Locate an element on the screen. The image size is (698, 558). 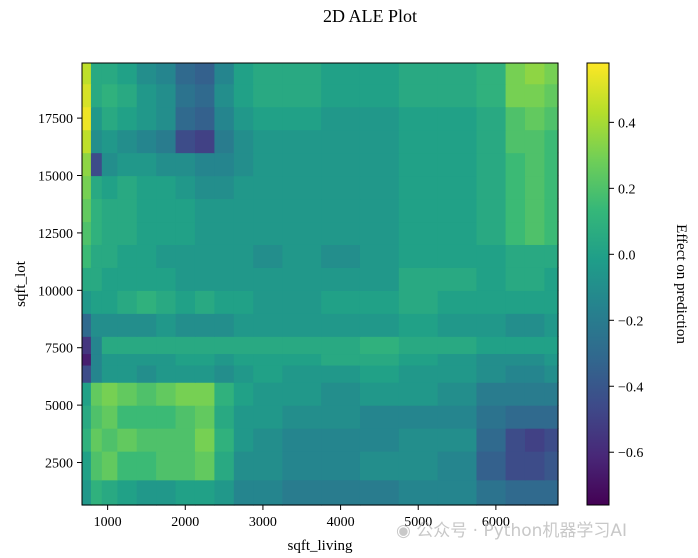
colorbar-tick-label: 0.2 is located at coordinates (627, 189).